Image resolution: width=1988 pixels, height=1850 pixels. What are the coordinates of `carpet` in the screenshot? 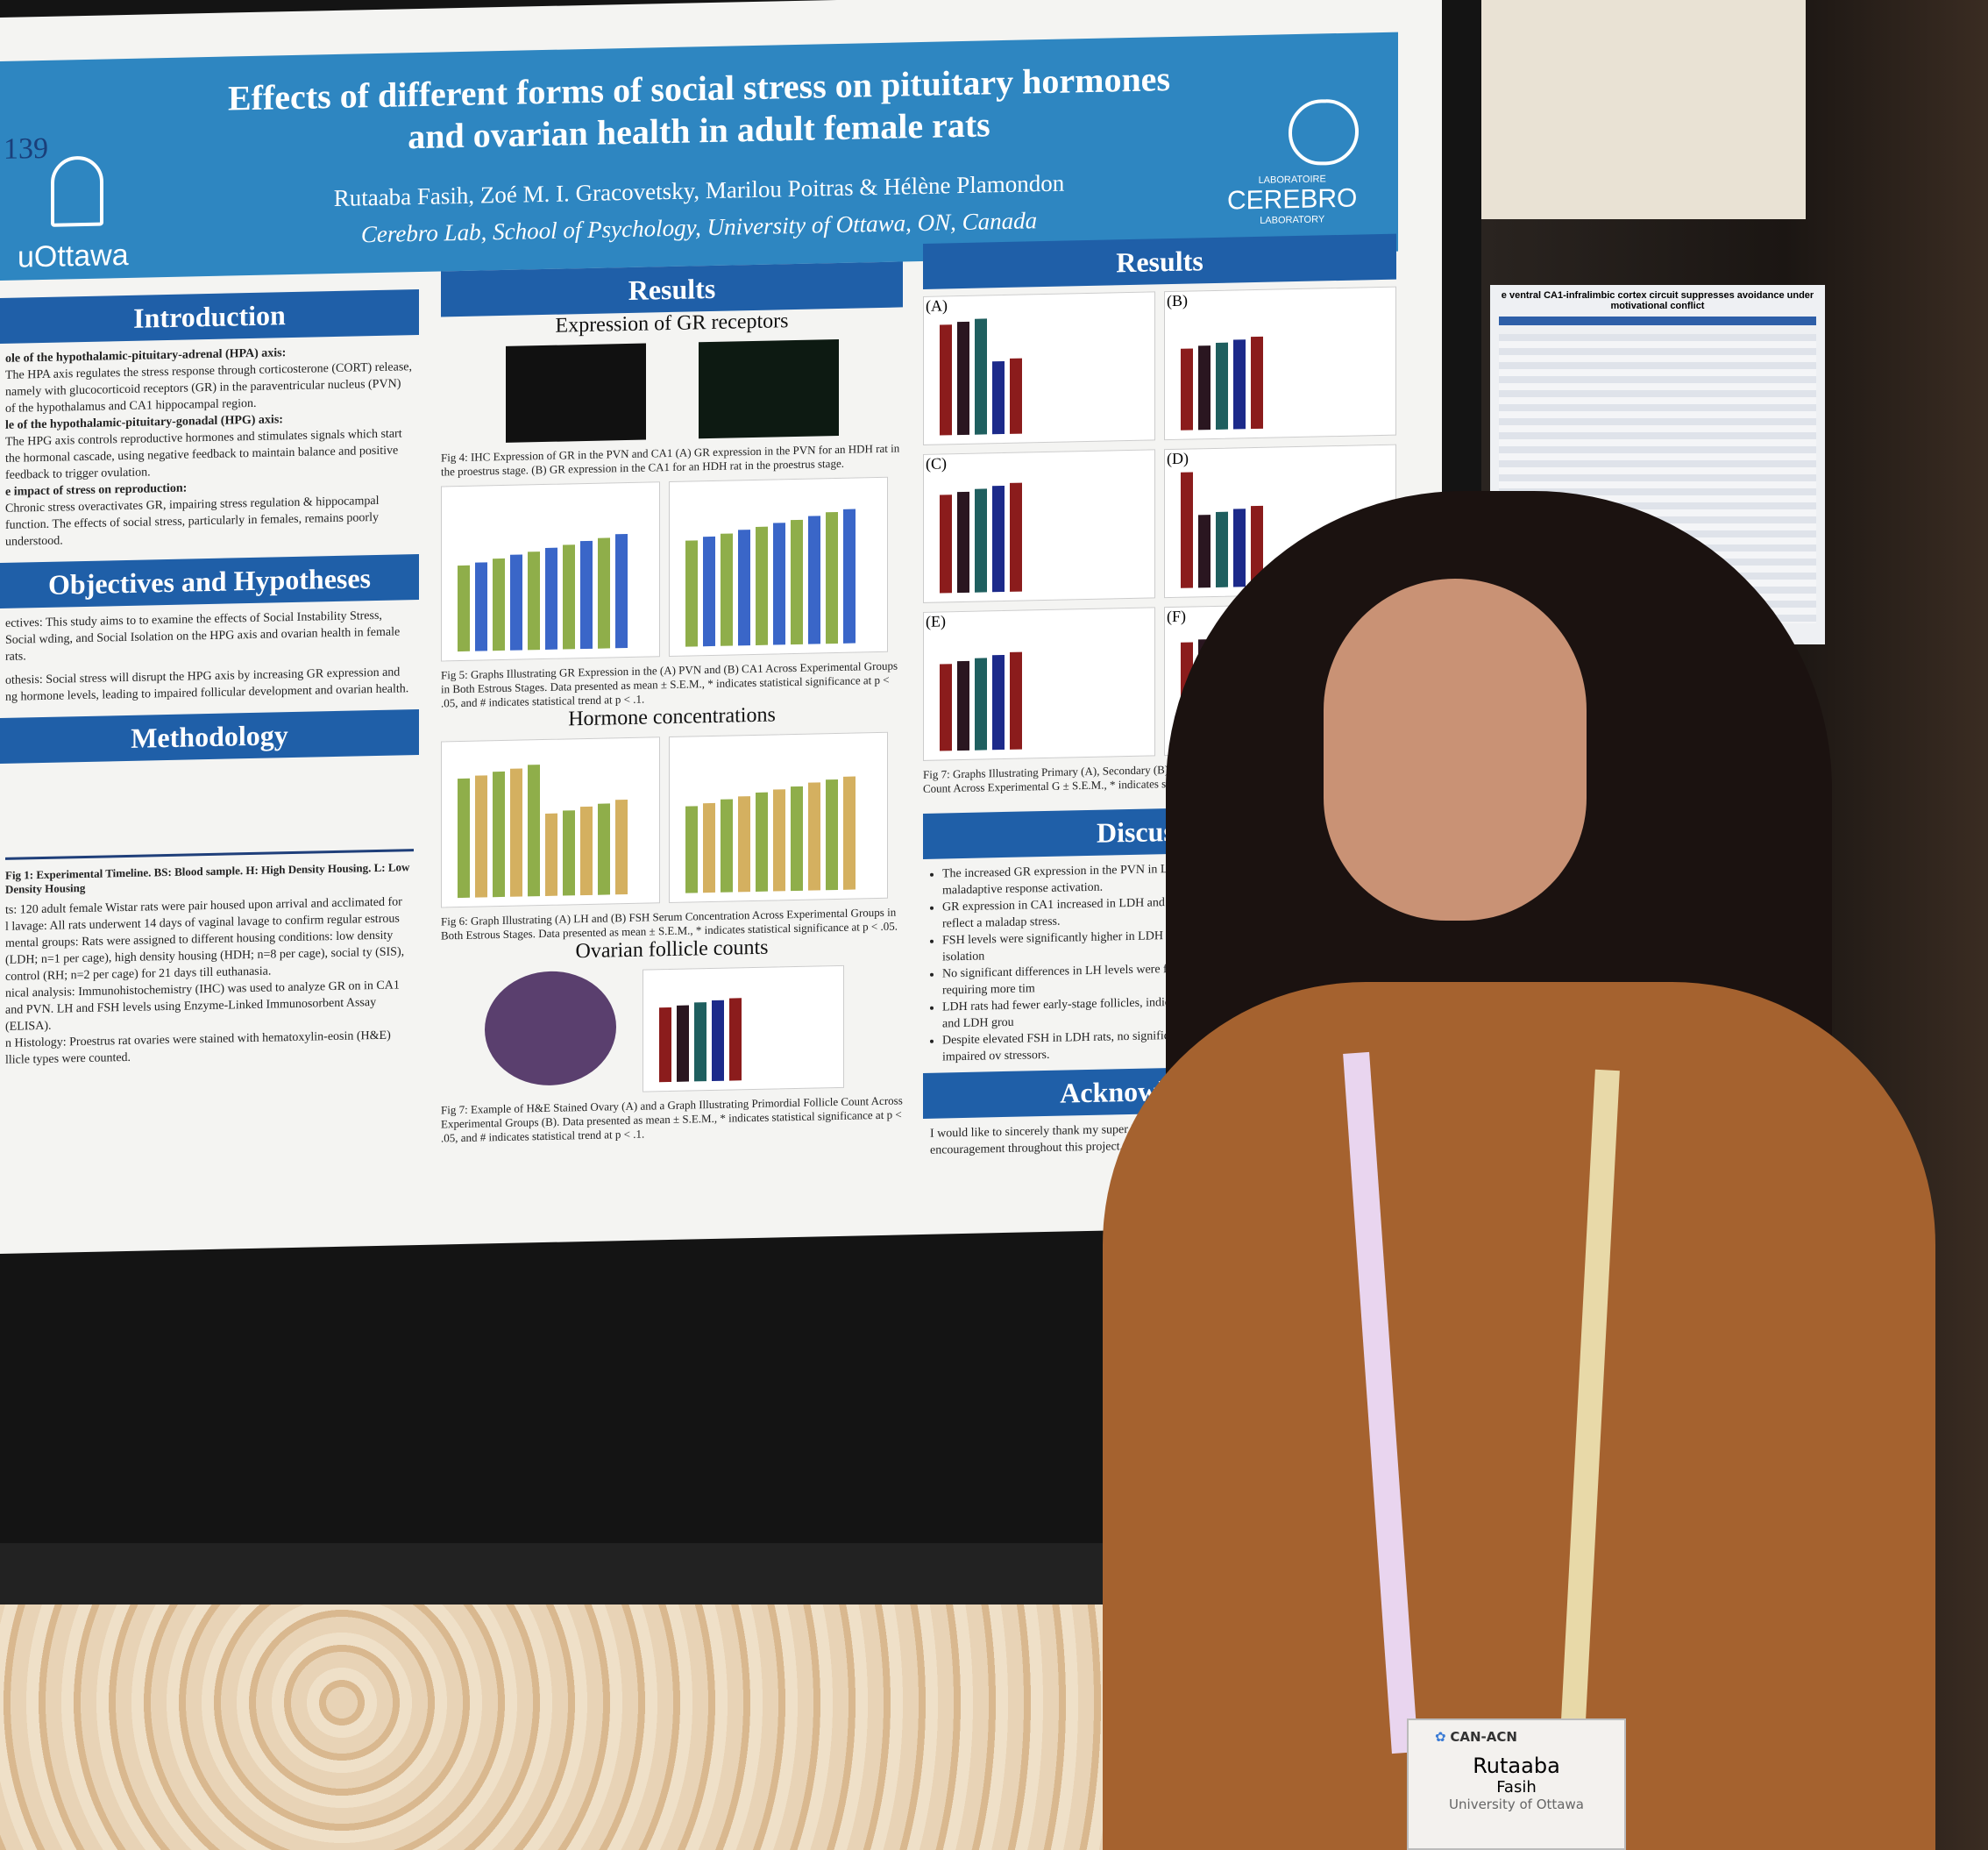 It's located at (570, 1727).